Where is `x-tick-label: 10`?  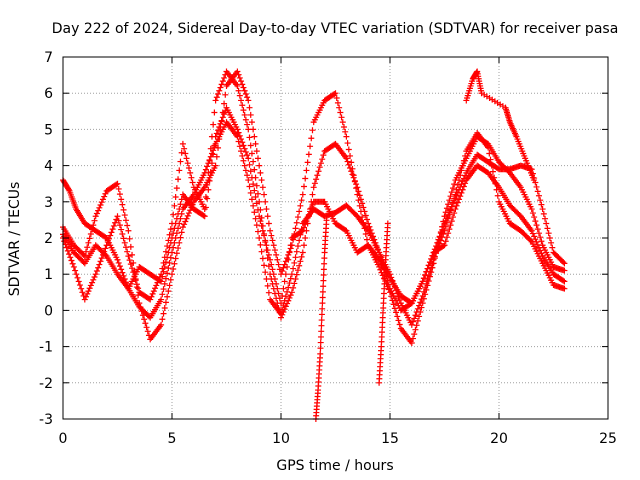 x-tick-label: 10 is located at coordinates (281, 439).